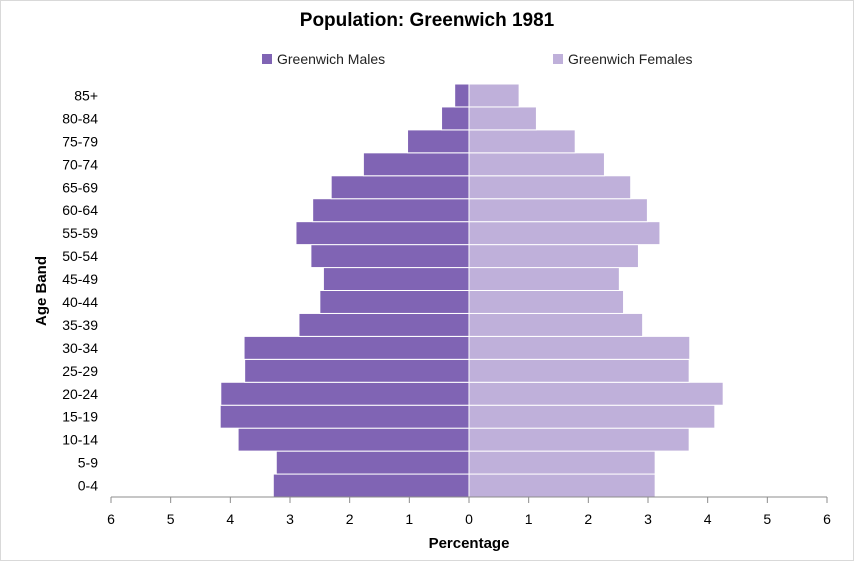  I want to click on legend-label-males: Greenwich Males, so click(331, 59).